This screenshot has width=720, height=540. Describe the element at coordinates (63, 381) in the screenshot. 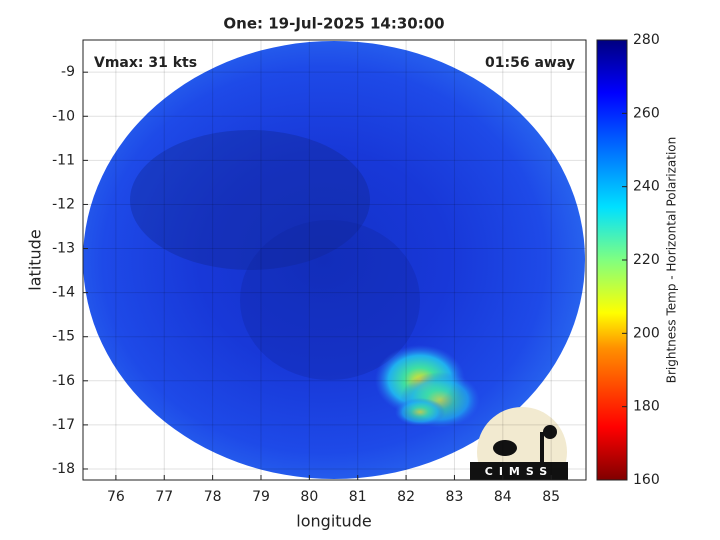

I see `y-tick-label: -16` at that location.